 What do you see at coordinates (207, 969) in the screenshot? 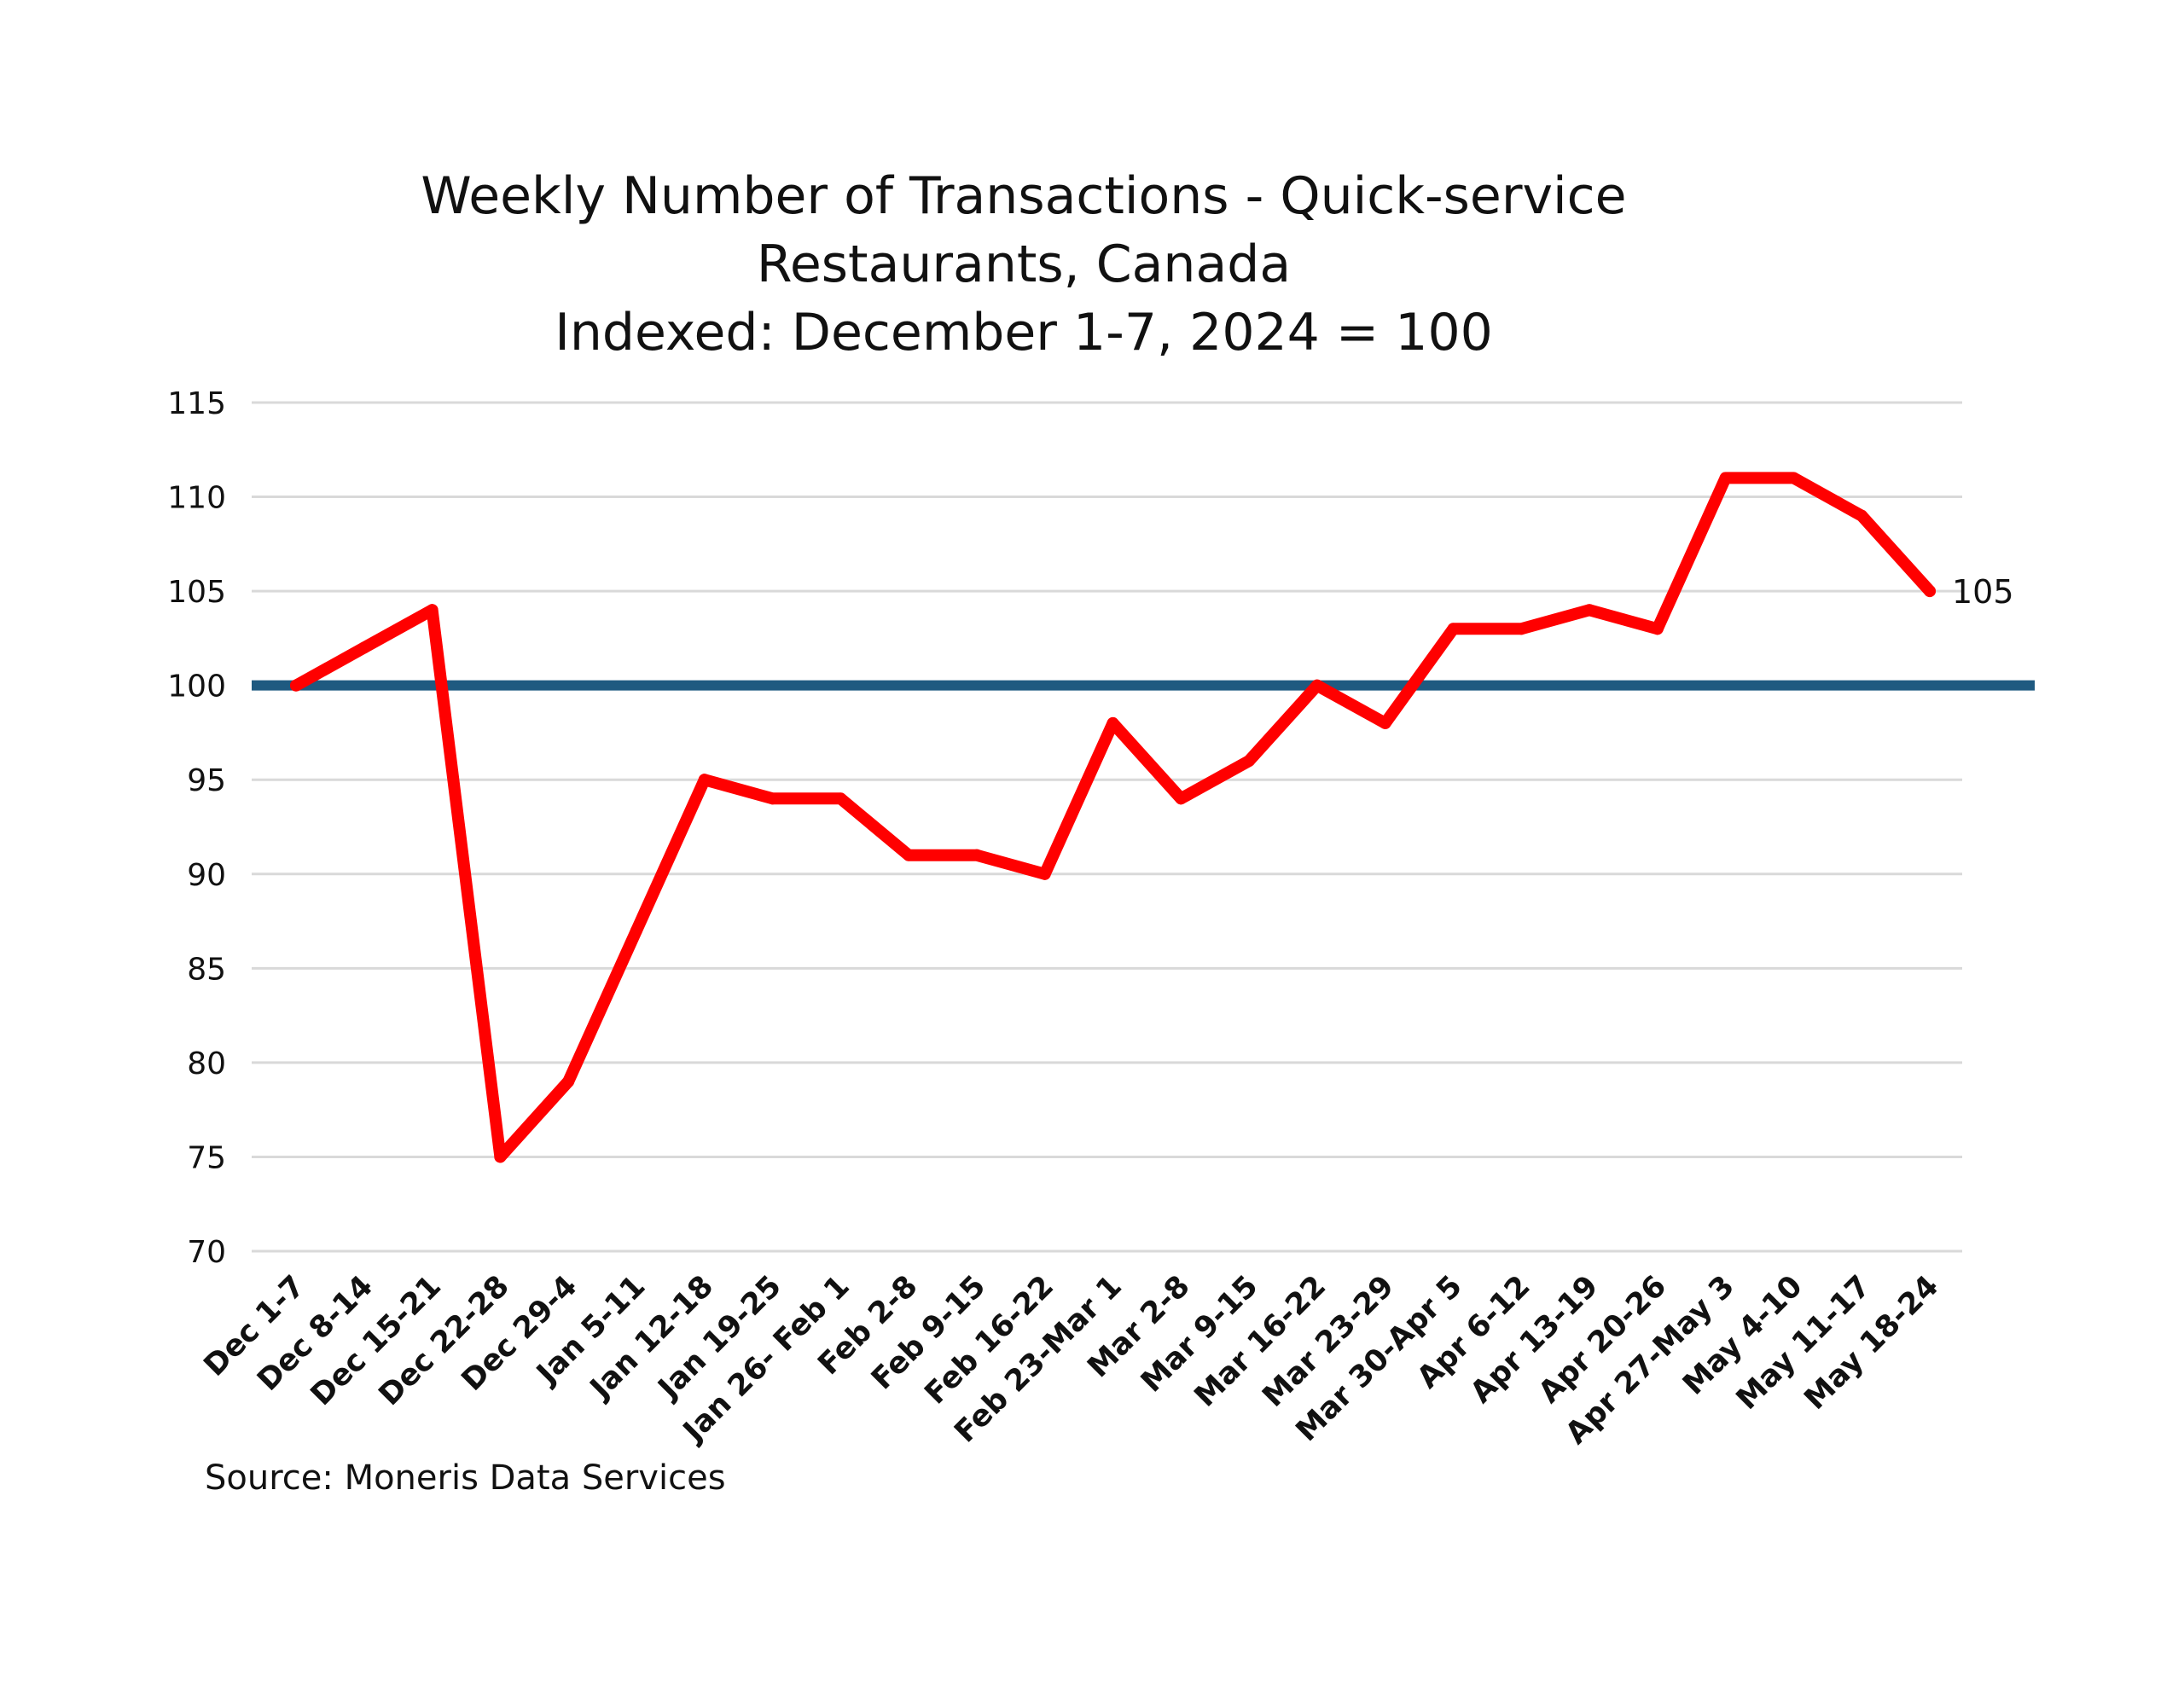
I see `y-tick-label-85: 85` at bounding box center [207, 969].